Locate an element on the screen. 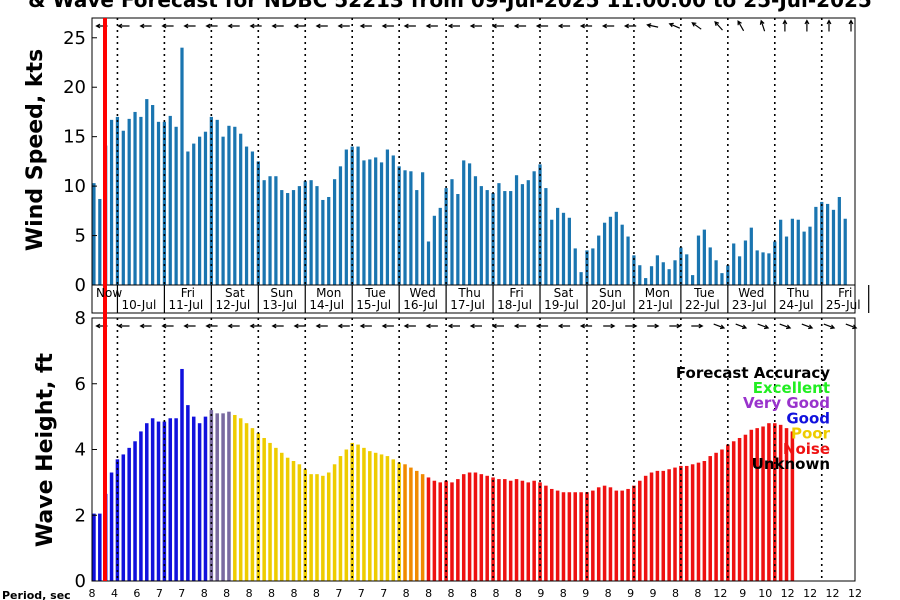 The width and height of the screenshot is (900, 600). legend-item: Unknown is located at coordinates (791, 464).